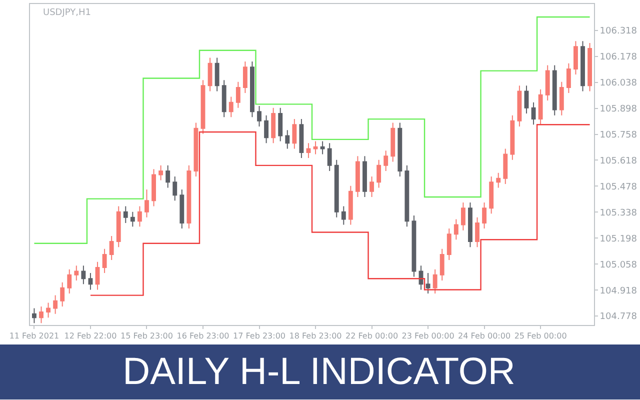 The width and height of the screenshot is (640, 400). Describe the element at coordinates (67, 13) in the screenshot. I see `text: USDJPY,H1` at that location.